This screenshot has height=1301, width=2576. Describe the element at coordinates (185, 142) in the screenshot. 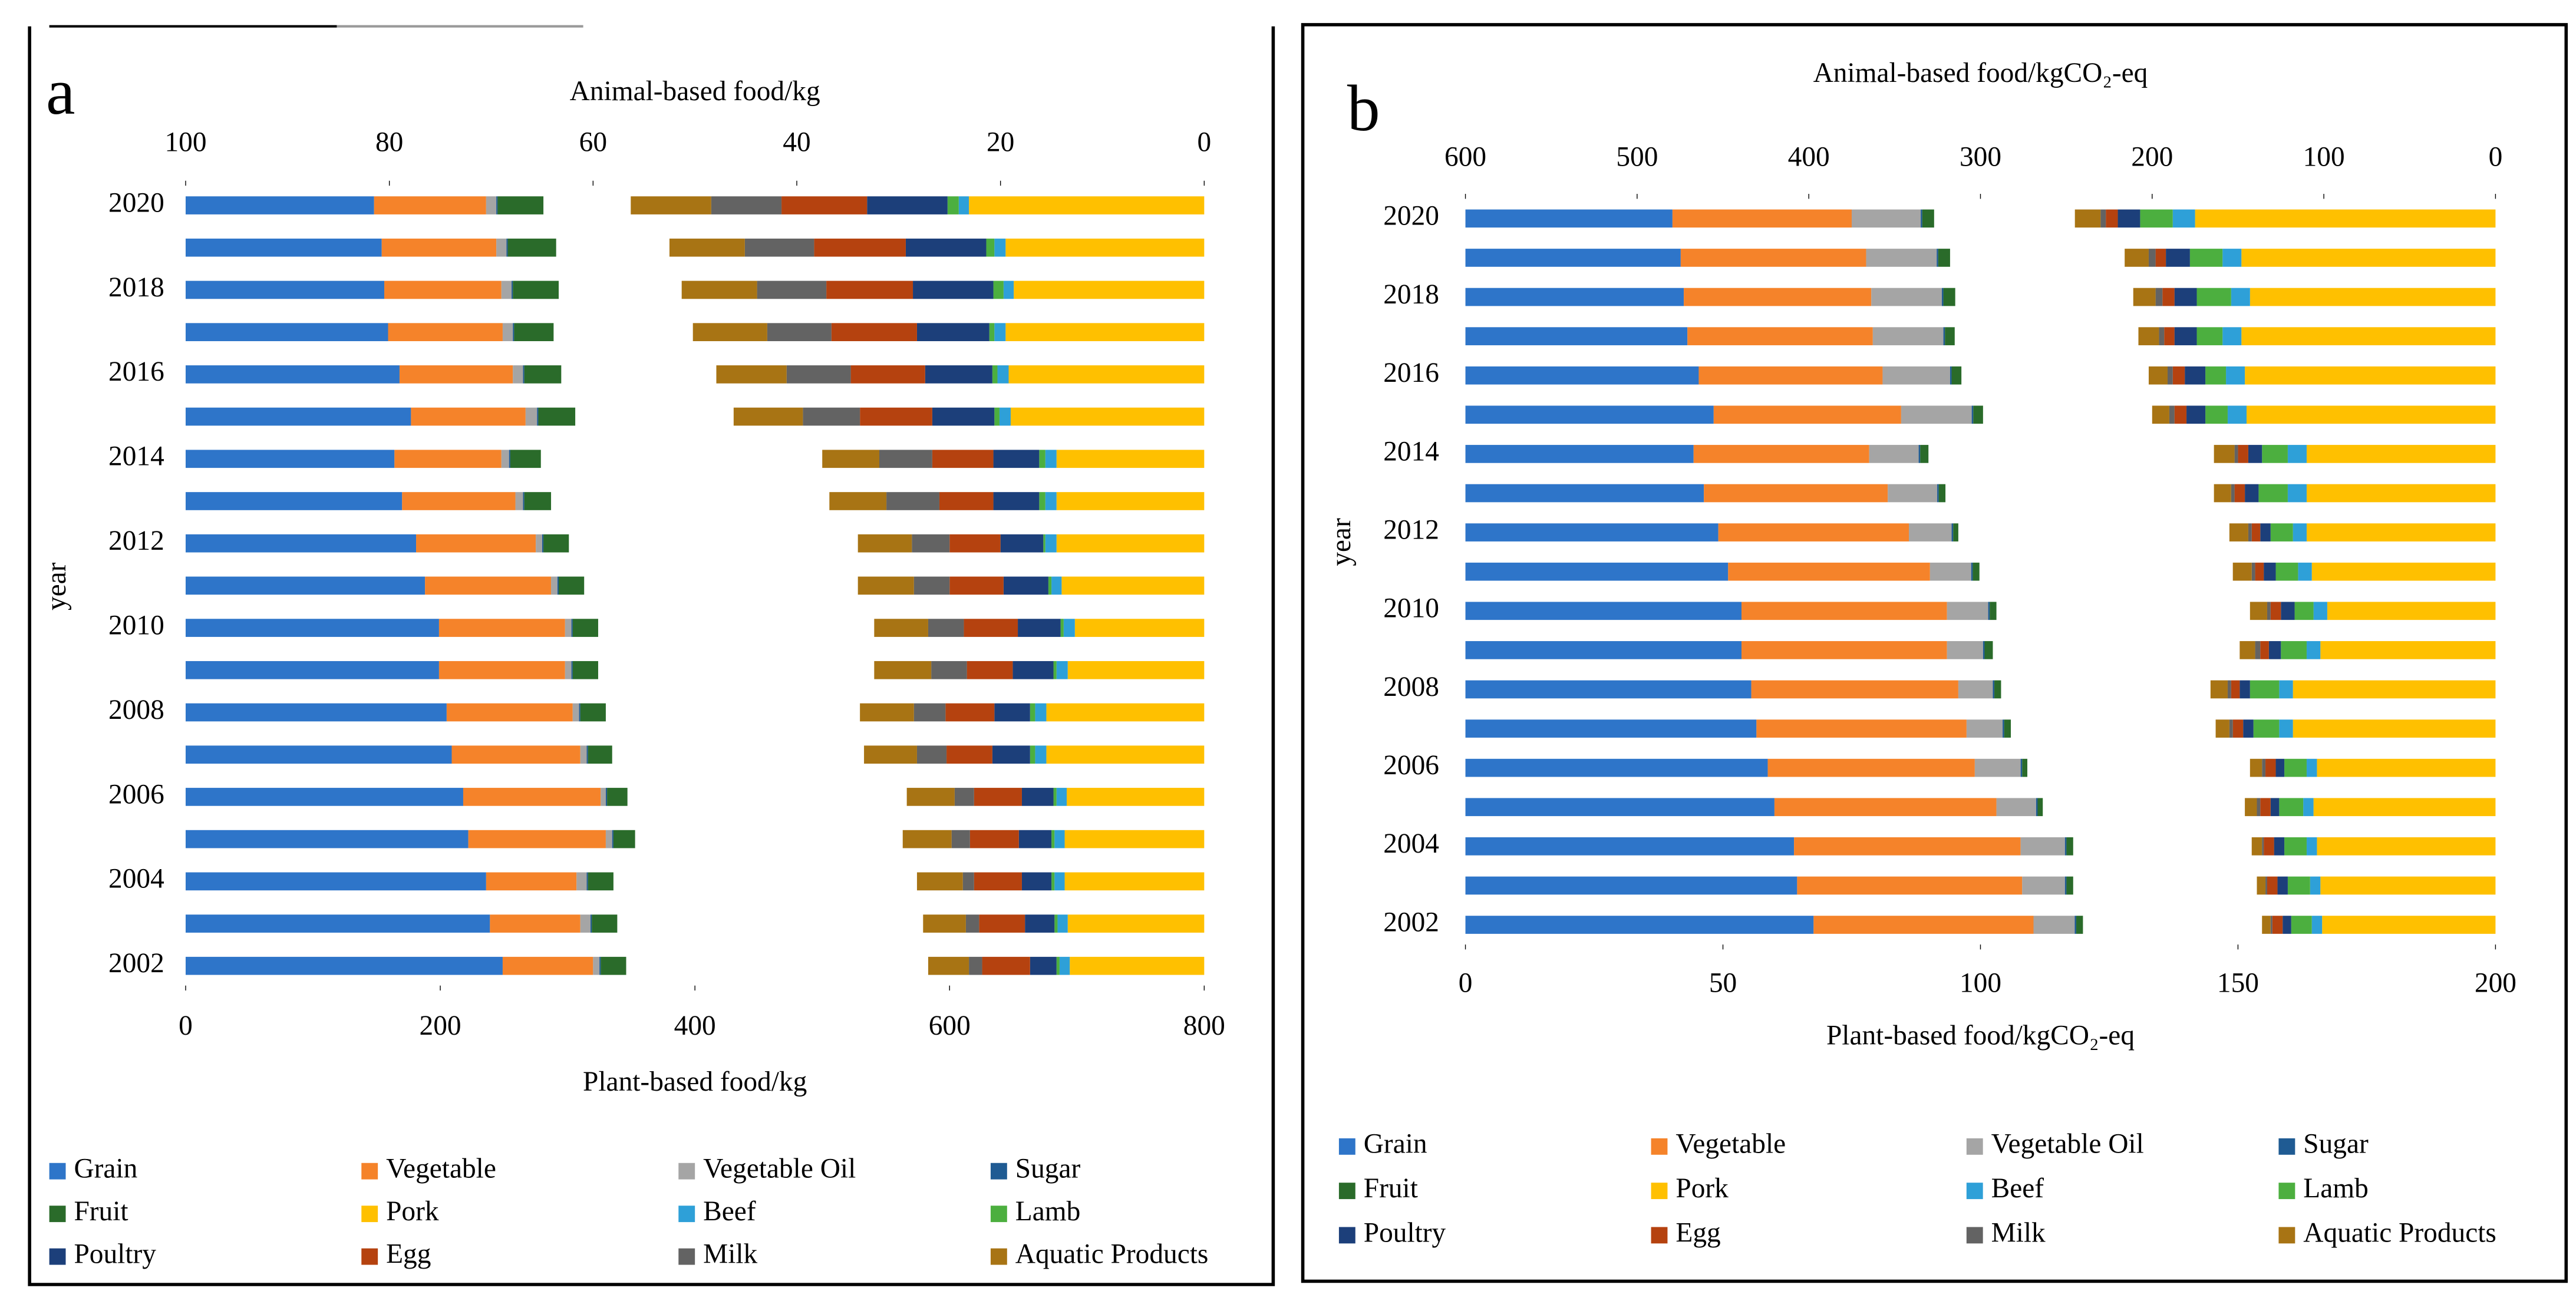

I see `x2-tick-label: 100` at that location.